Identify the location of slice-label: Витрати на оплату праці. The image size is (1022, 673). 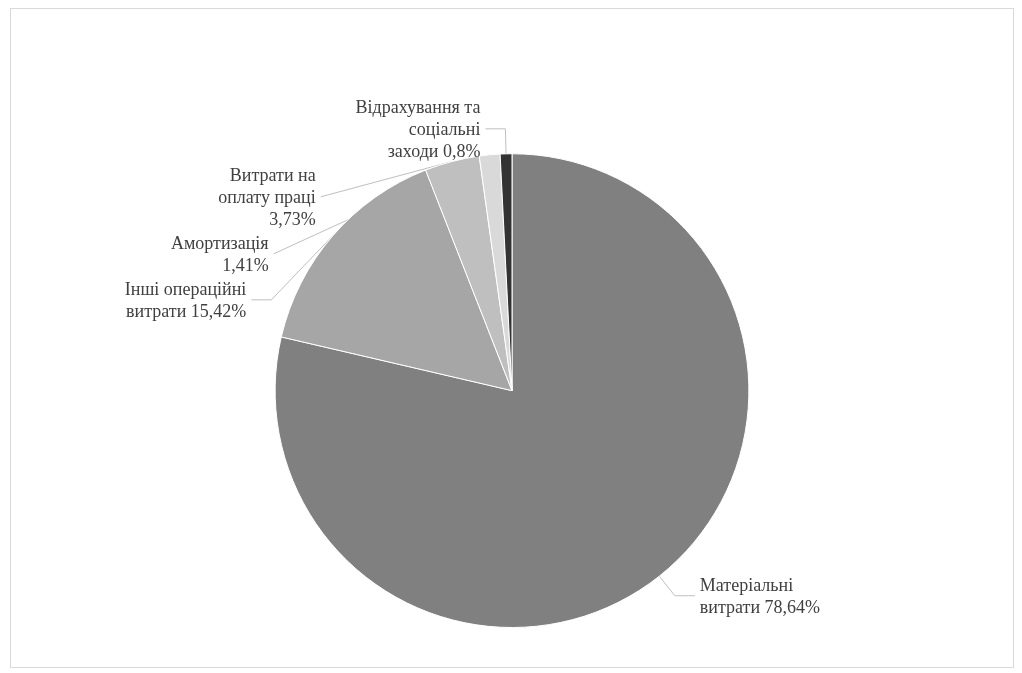
(267, 185).